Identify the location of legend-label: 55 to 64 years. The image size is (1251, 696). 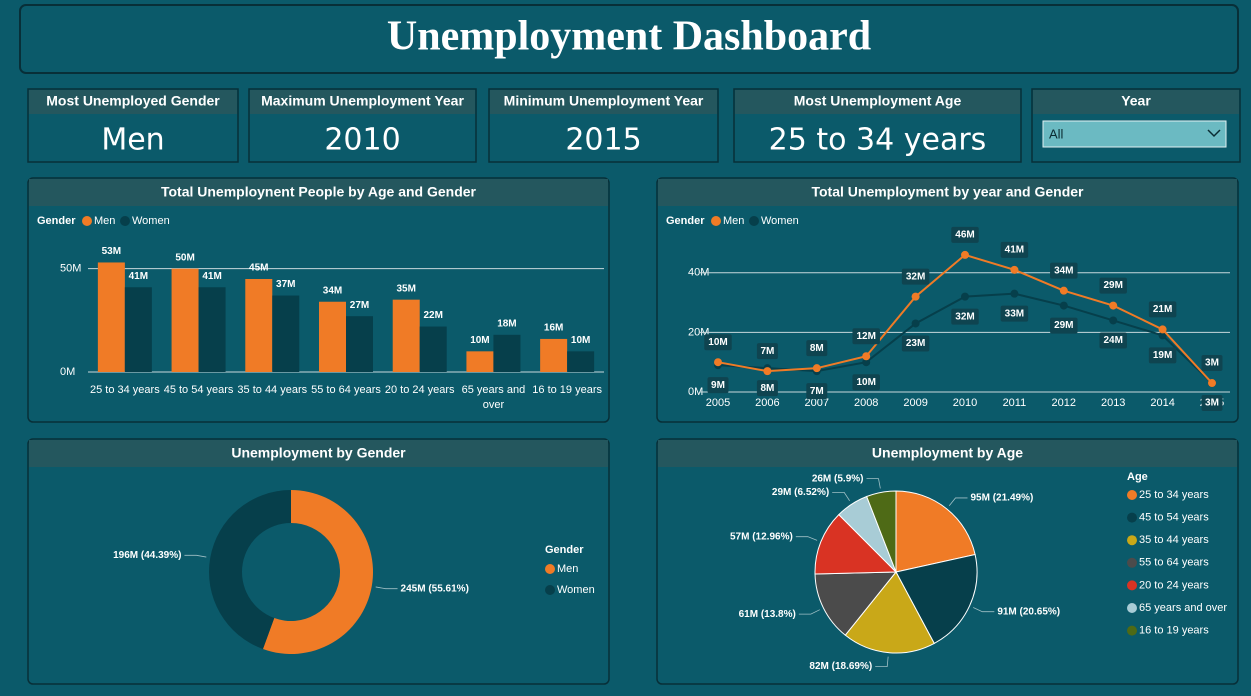
(1174, 563).